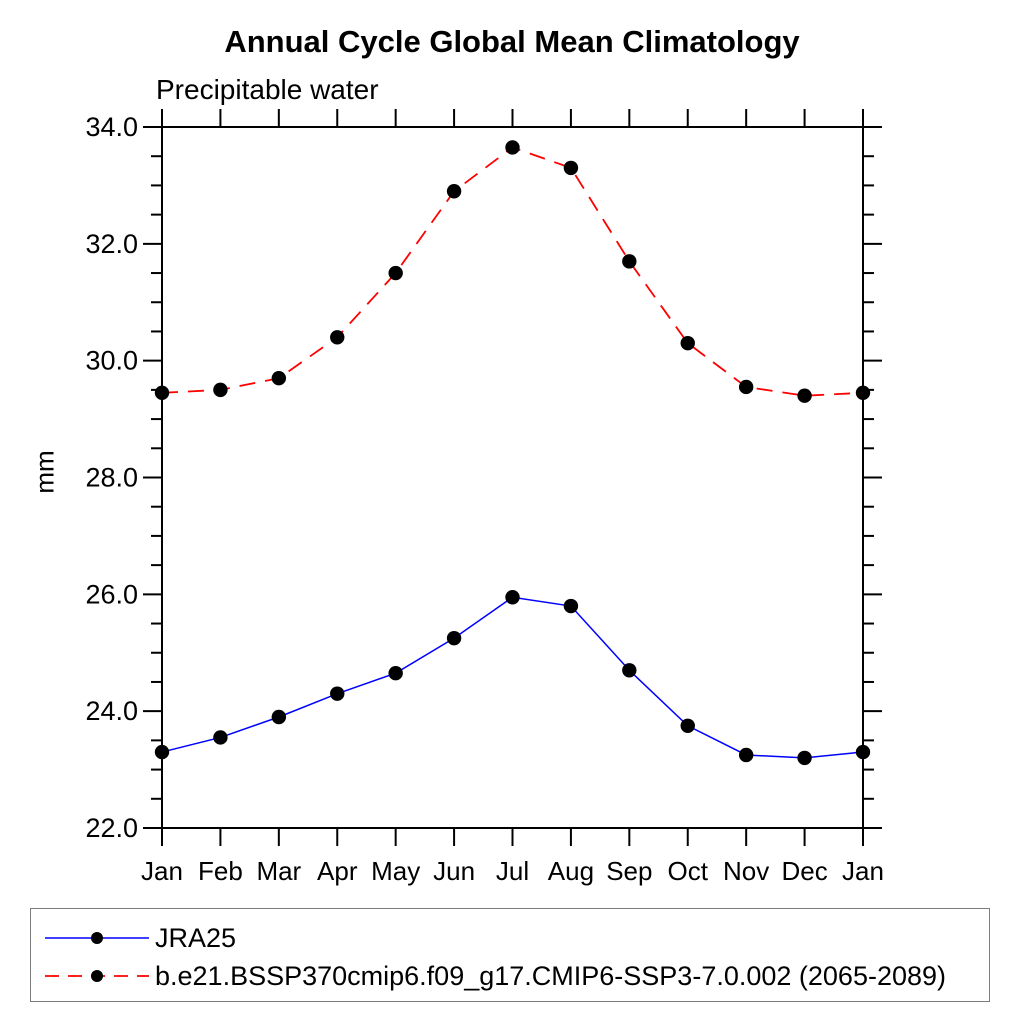 The width and height of the screenshot is (1024, 1024). I want to click on legend-line-solid-icon, so click(97, 938).